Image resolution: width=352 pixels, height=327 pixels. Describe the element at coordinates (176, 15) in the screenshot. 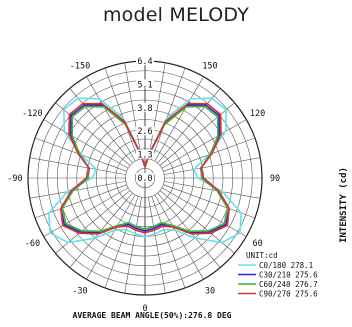

I see `chart-title: model MELODY` at that location.